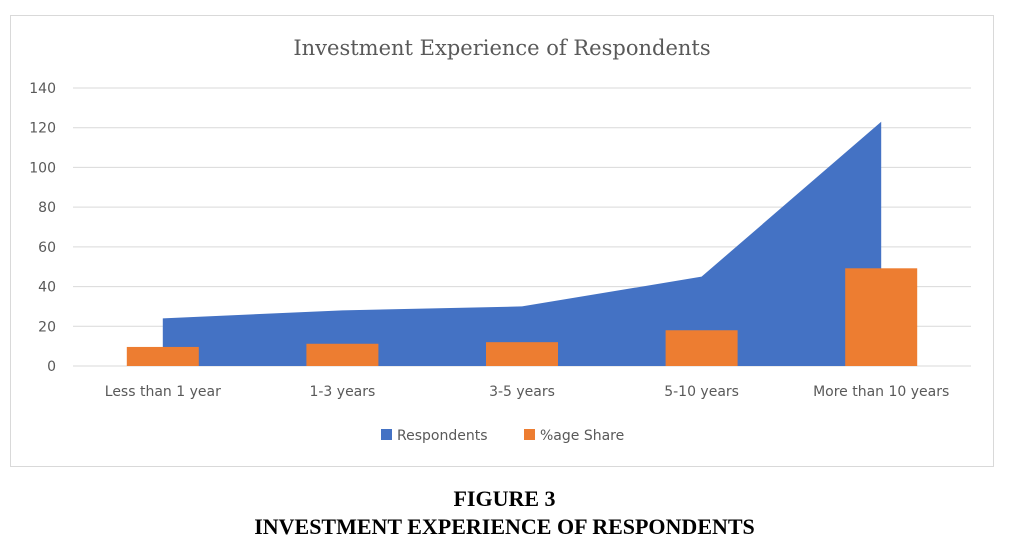 The image size is (1009, 555). I want to click on x-tick-label: 5-10 years, so click(701, 392).